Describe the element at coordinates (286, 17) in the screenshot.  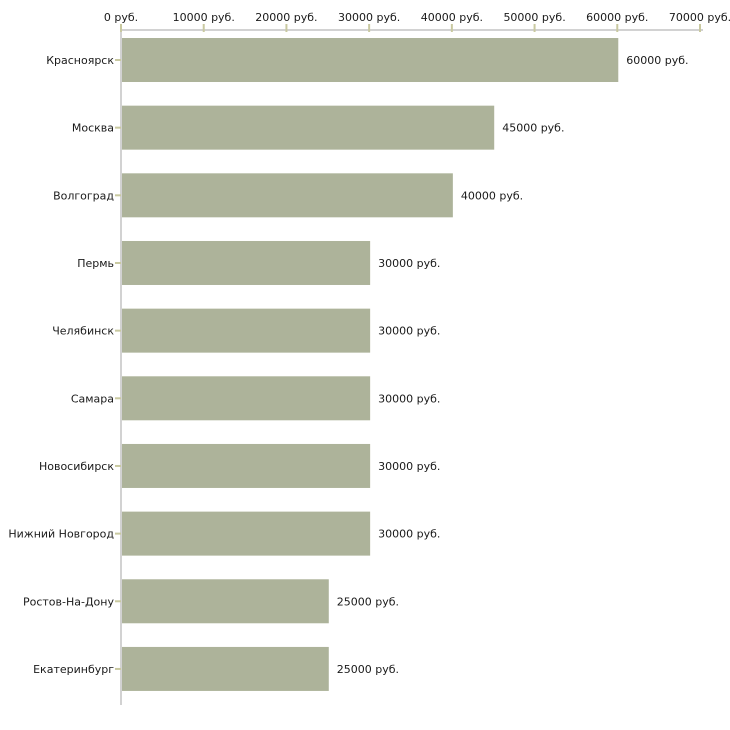
I see `x-axis-tick-label: 20000 руб.` at that location.